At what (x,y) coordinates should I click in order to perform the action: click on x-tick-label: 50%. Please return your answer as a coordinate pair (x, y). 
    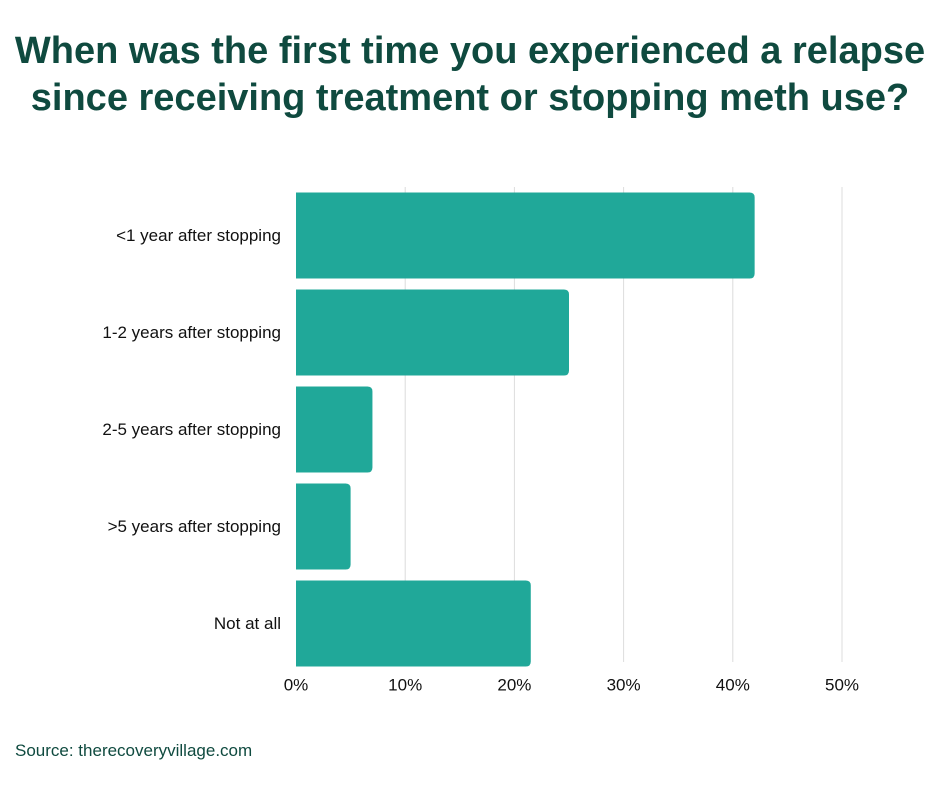
    Looking at the image, I should click on (842, 685).